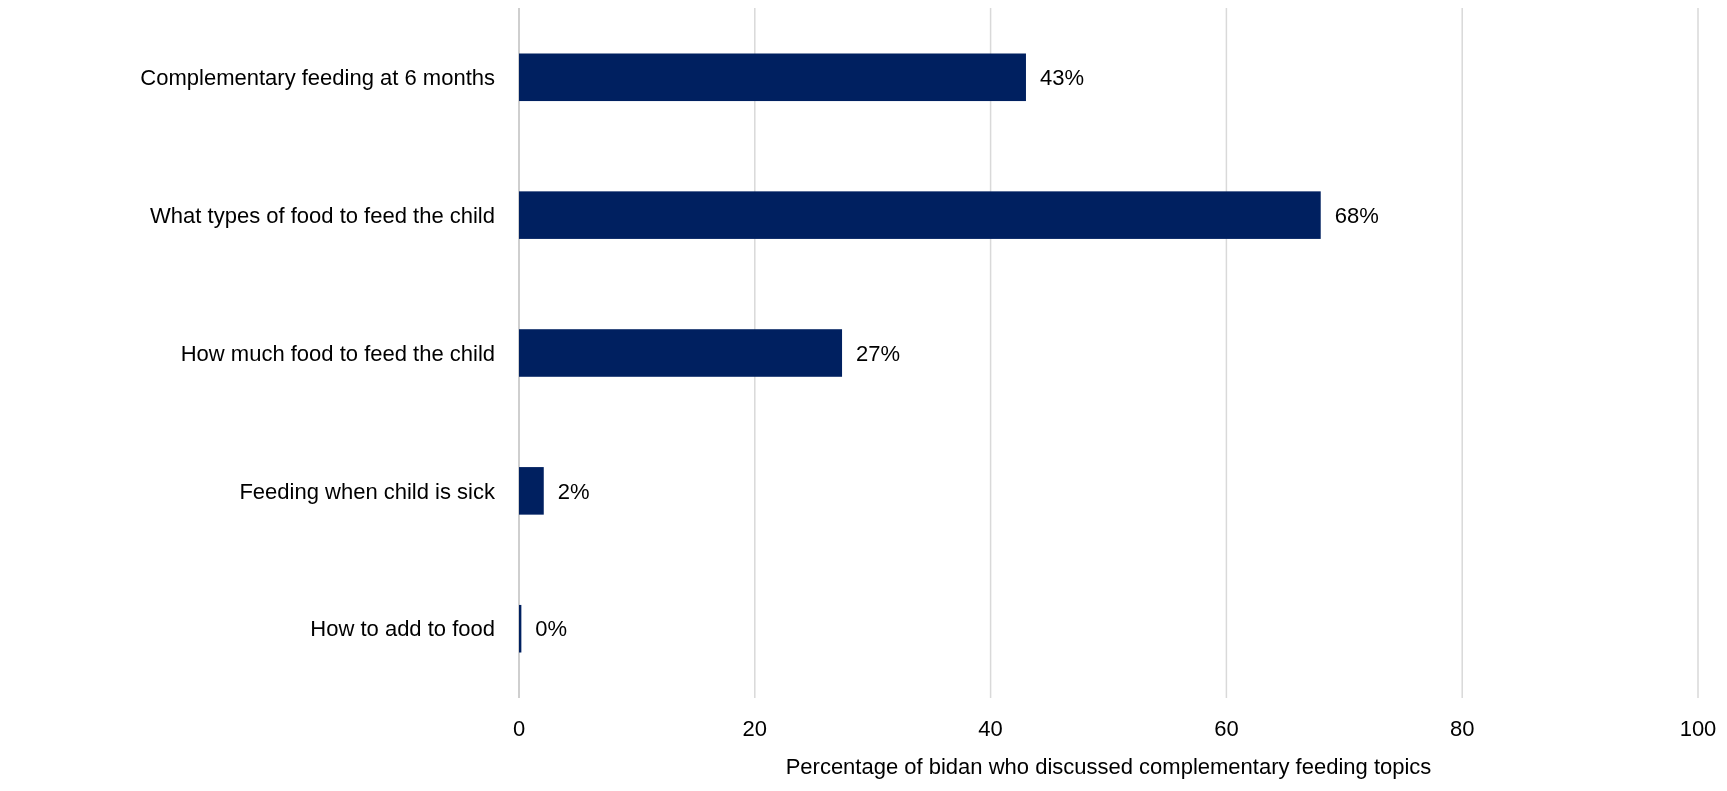  I want to click on data-label: 27%, so click(878, 353).